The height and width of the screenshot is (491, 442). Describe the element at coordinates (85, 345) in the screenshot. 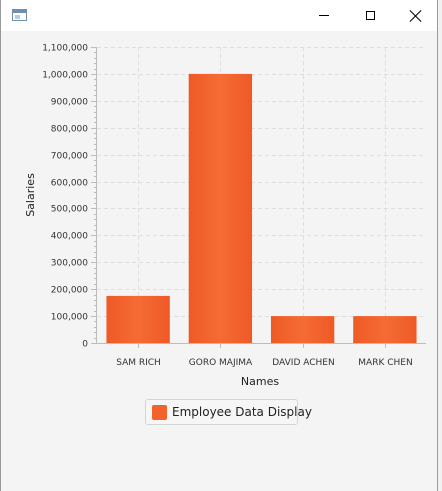

I see `y-tick-label: 0` at that location.